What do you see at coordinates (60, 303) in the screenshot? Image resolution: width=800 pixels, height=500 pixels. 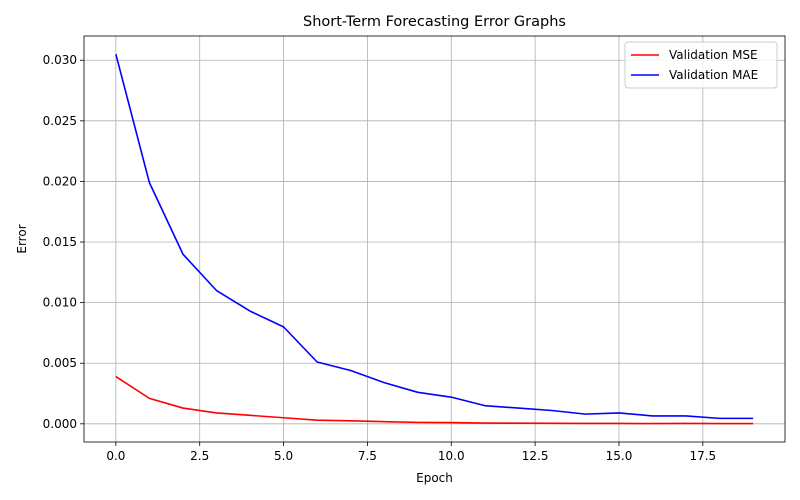 I see `y-tick-label: 0.010` at bounding box center [60, 303].